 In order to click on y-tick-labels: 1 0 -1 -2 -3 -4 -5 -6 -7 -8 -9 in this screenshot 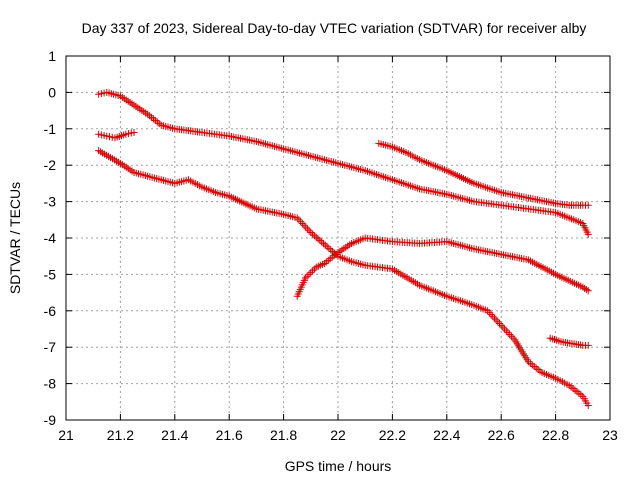, I will do `click(50, 238)`.